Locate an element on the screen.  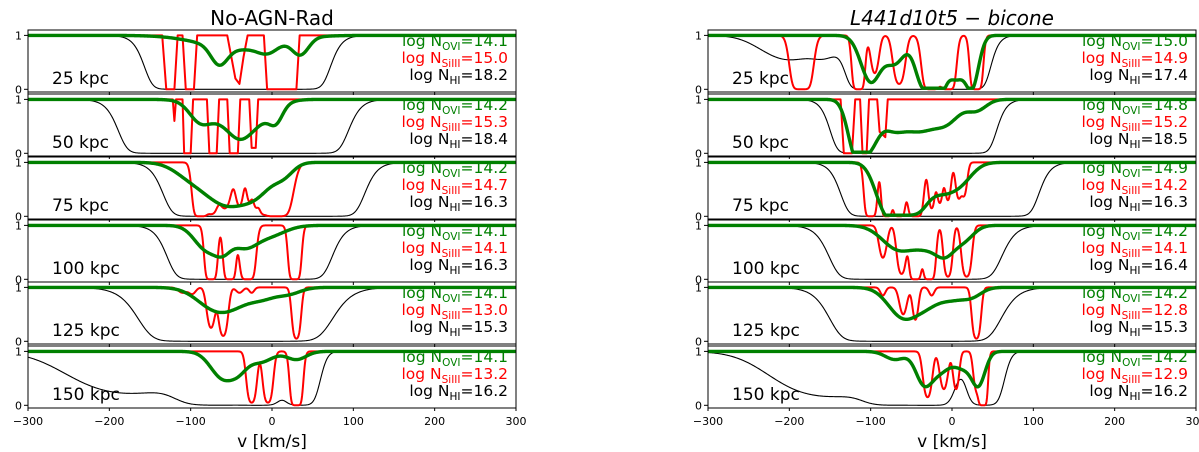
x-tick-label: 0 is located at coordinates (272, 421).